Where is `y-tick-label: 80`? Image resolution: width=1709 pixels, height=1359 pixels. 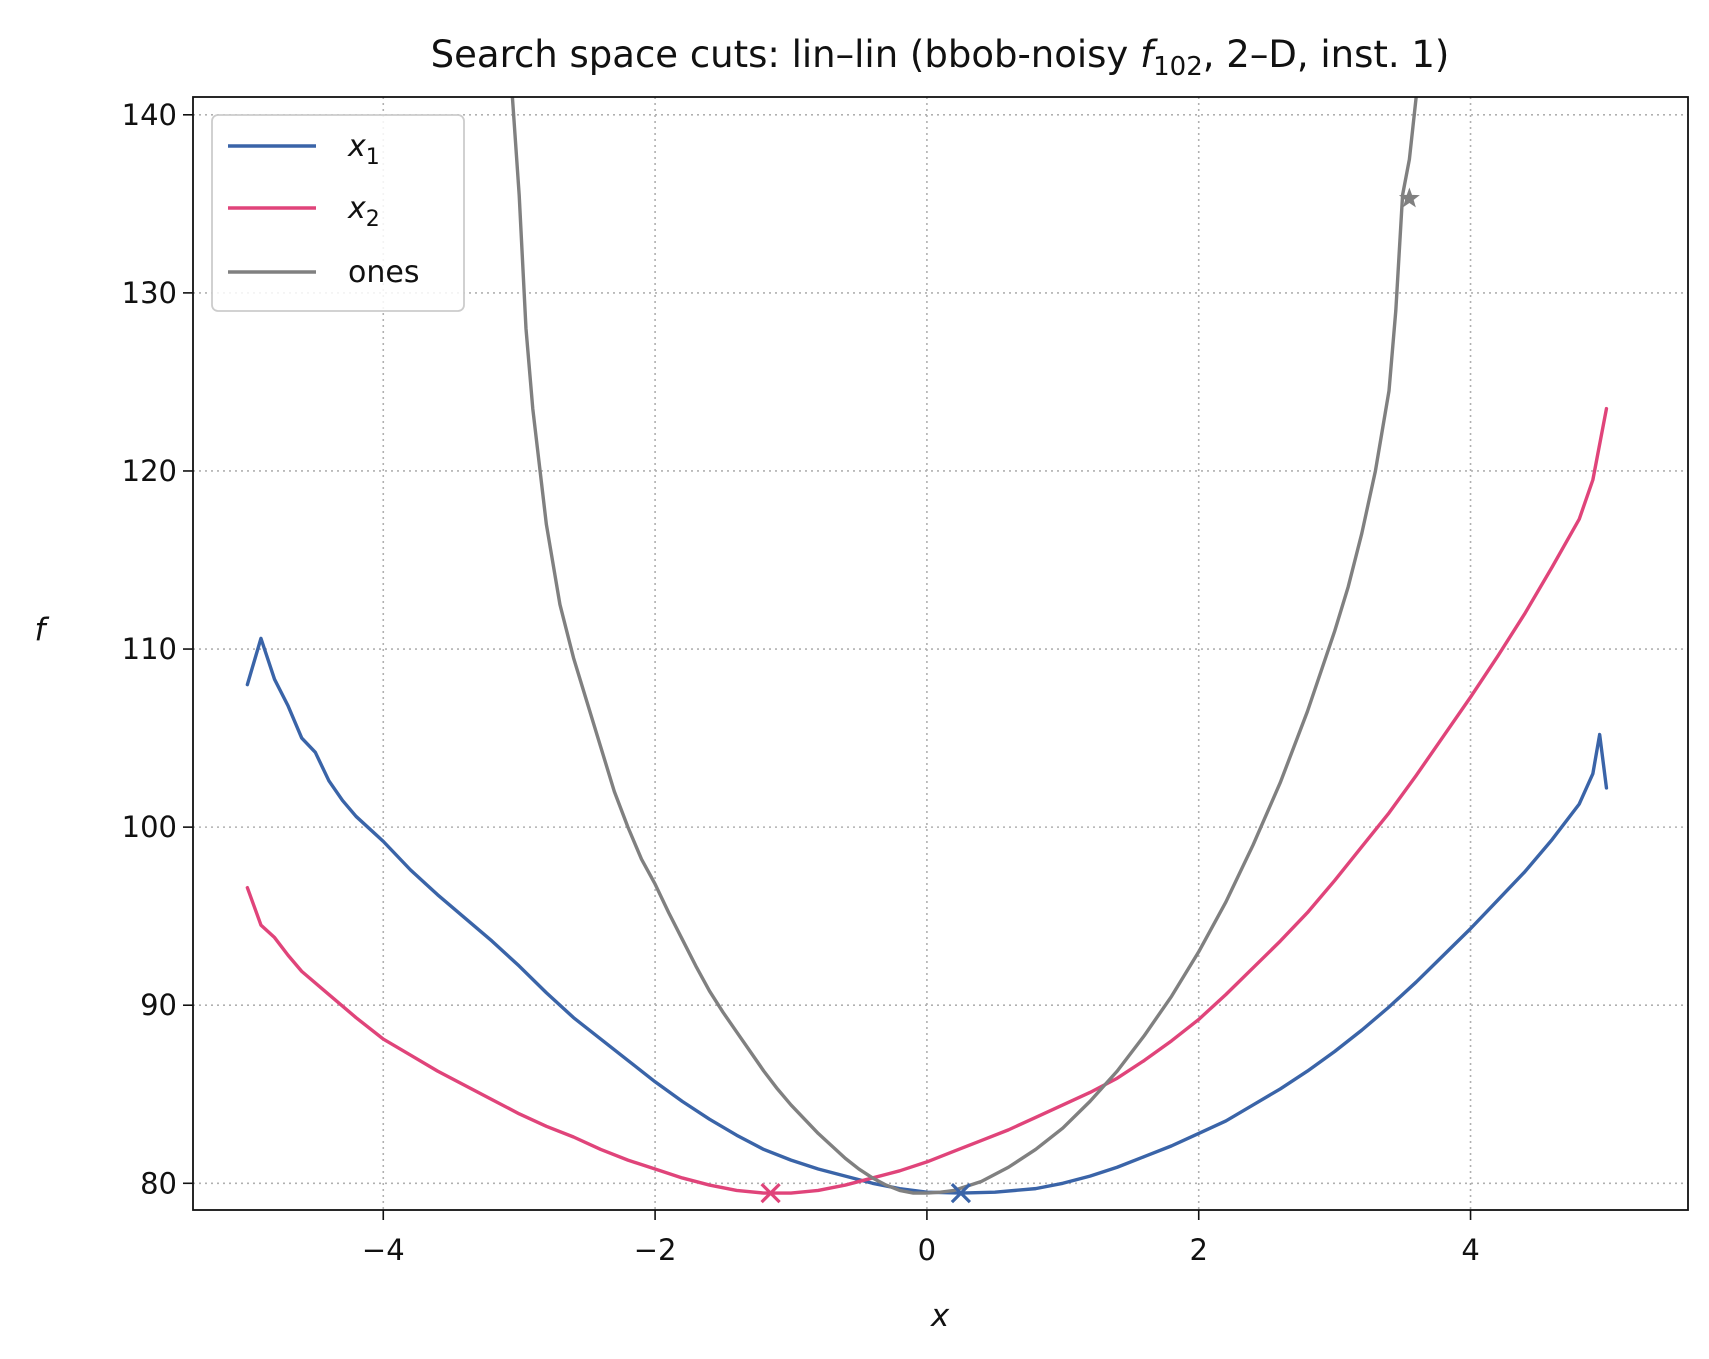 y-tick-label: 80 is located at coordinates (158, 1183).